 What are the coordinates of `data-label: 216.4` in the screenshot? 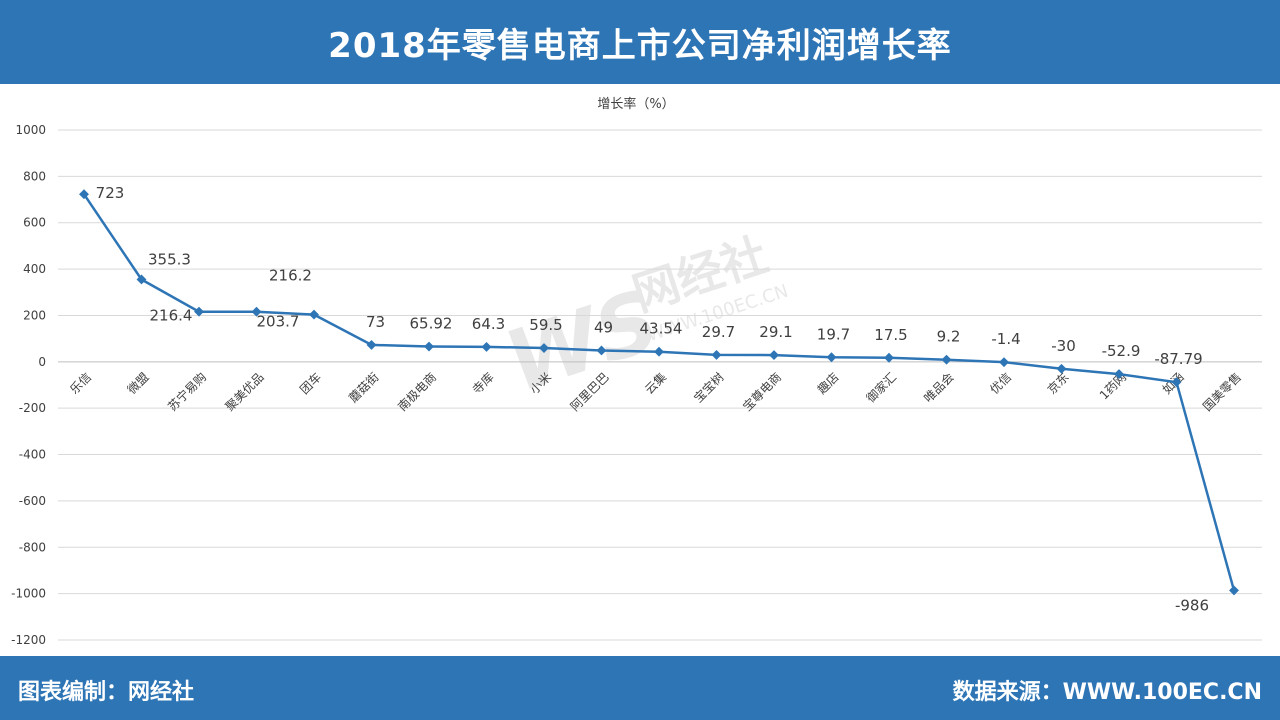 It's located at (171, 316).